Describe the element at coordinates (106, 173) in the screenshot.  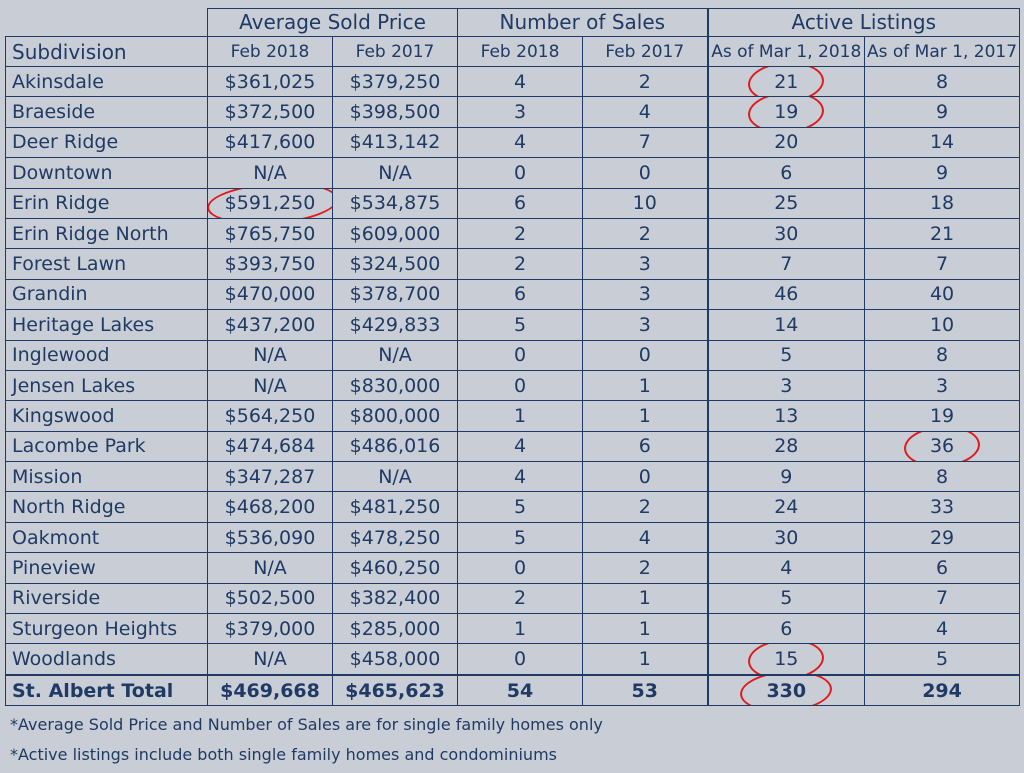
I see `table-cell-name: Downtown` at that location.